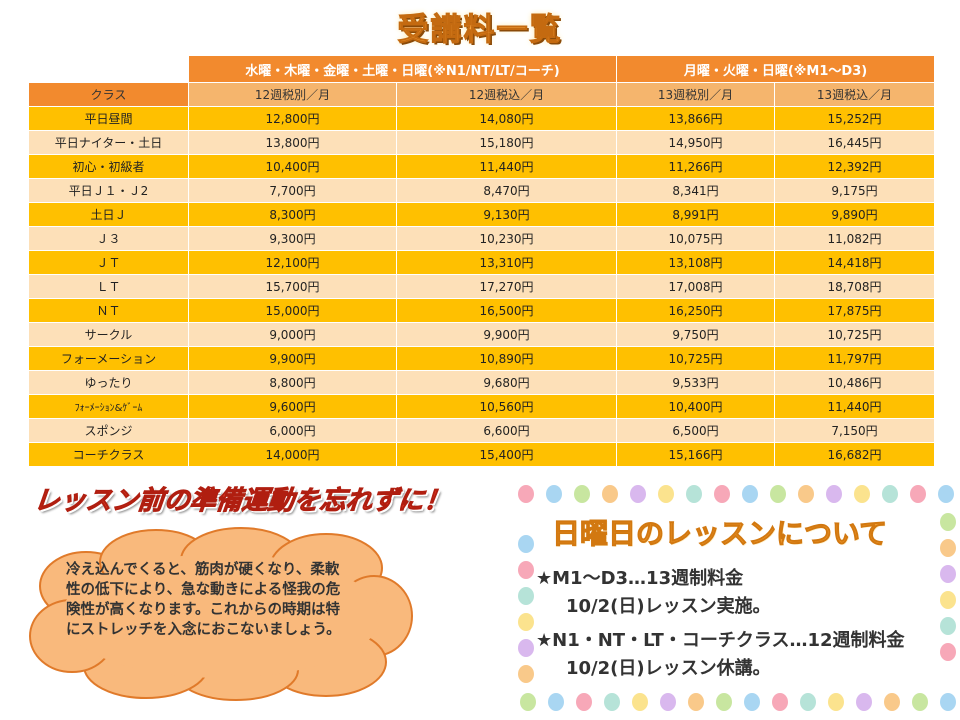 The image size is (960, 720). Describe the element at coordinates (108, 262) in the screenshot. I see `class-name-cell: ＪＴ` at that location.